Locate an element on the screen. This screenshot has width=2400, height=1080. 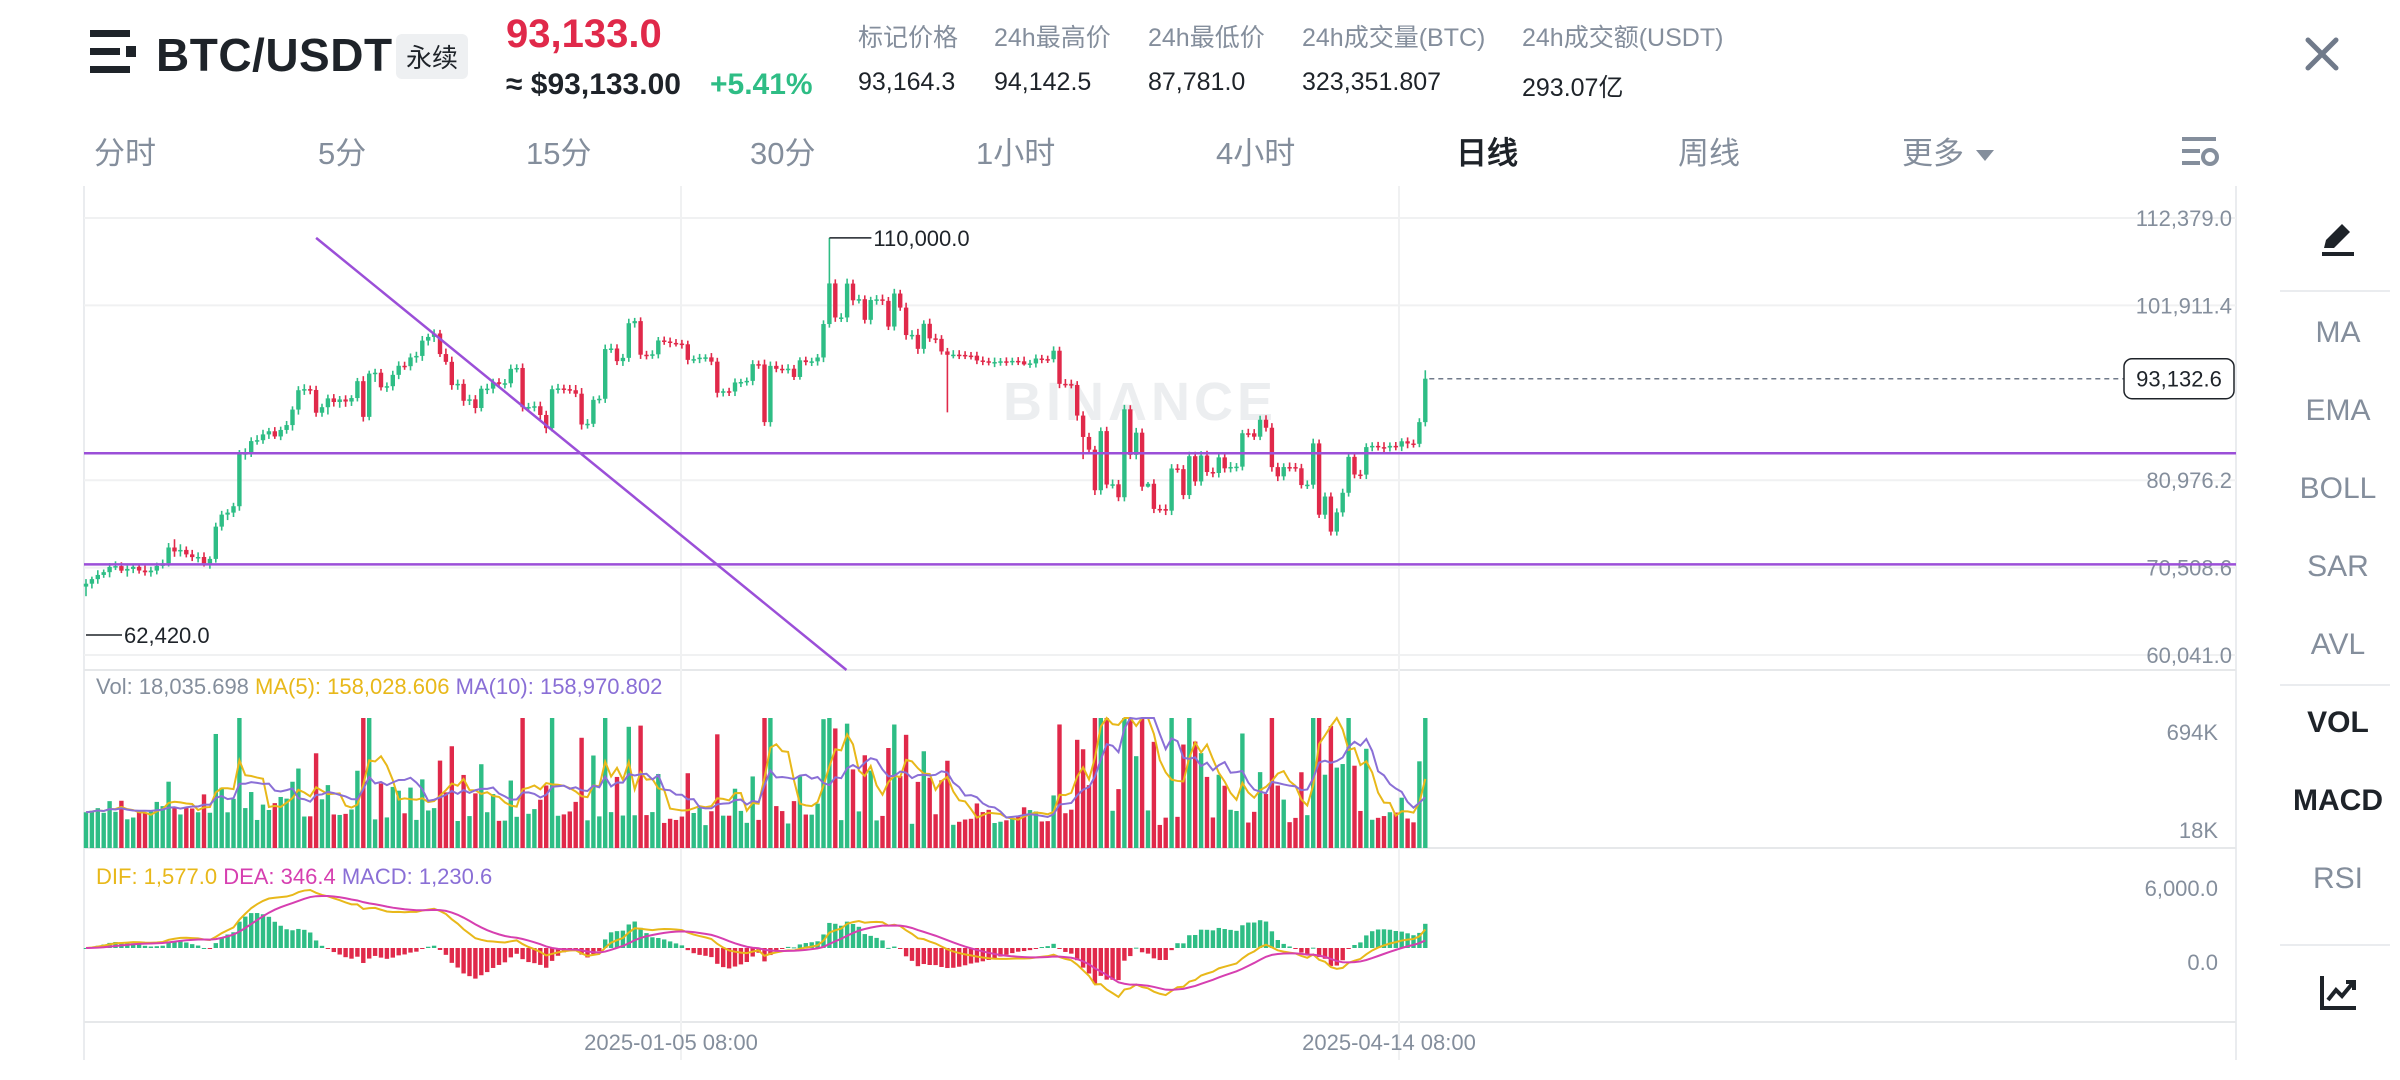
indicator-boll: BOLL is located at coordinates (2338, 488).